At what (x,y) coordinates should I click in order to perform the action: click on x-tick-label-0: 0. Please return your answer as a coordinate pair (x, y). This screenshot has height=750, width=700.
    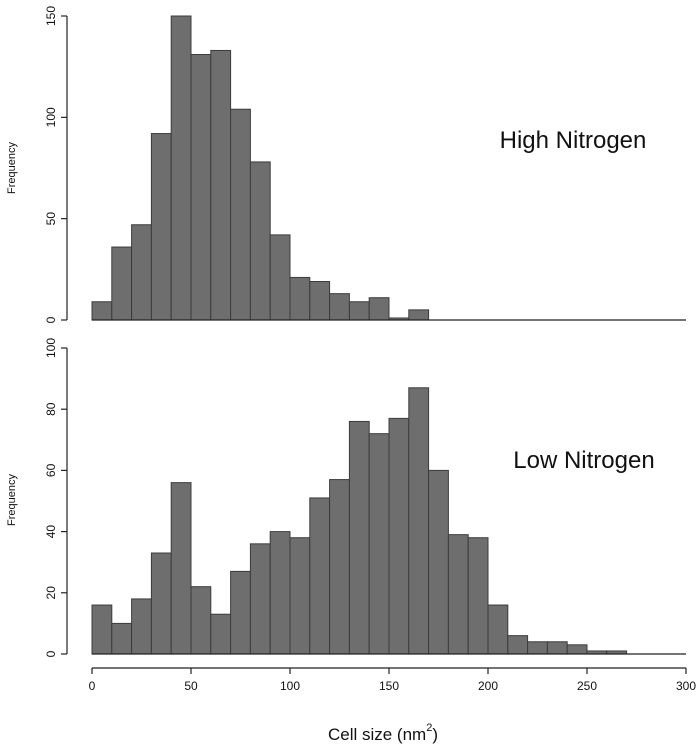
    Looking at the image, I should click on (92, 686).